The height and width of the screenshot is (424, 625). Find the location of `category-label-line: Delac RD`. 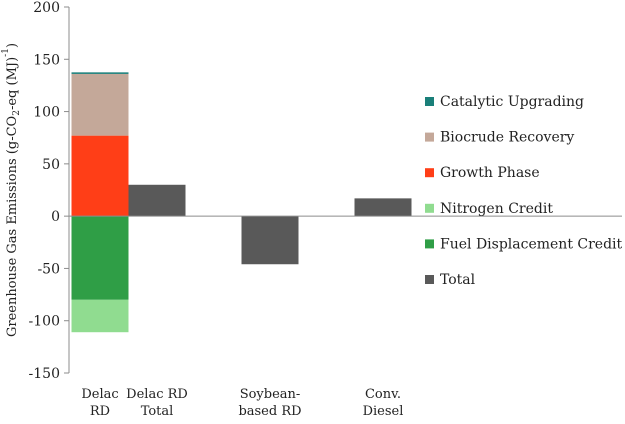

category-label-line: Delac RD is located at coordinates (157, 394).